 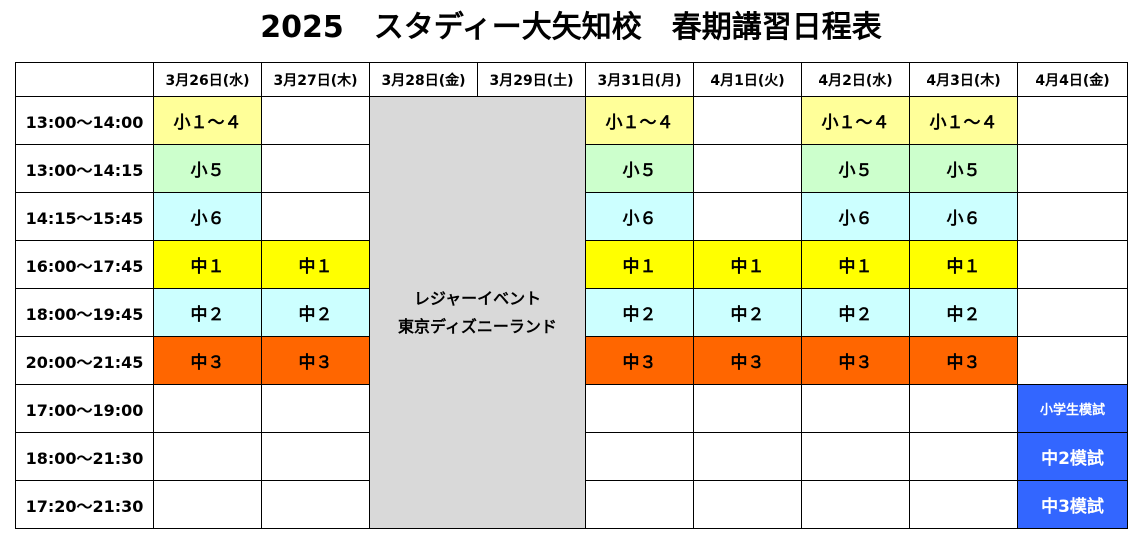 What do you see at coordinates (84, 312) in the screenshot?
I see `time-cell: 18:00～19:45` at bounding box center [84, 312].